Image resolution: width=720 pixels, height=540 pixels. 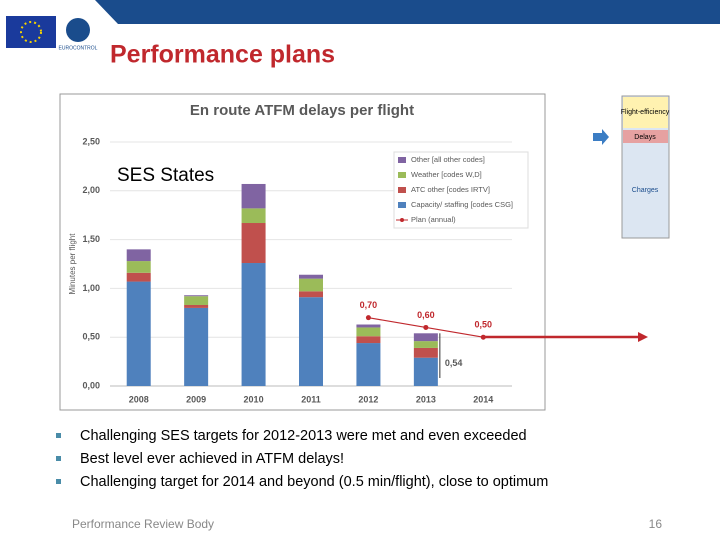 What do you see at coordinates (369, 305) in the screenshot?
I see `plan-label: 0,70` at bounding box center [369, 305].